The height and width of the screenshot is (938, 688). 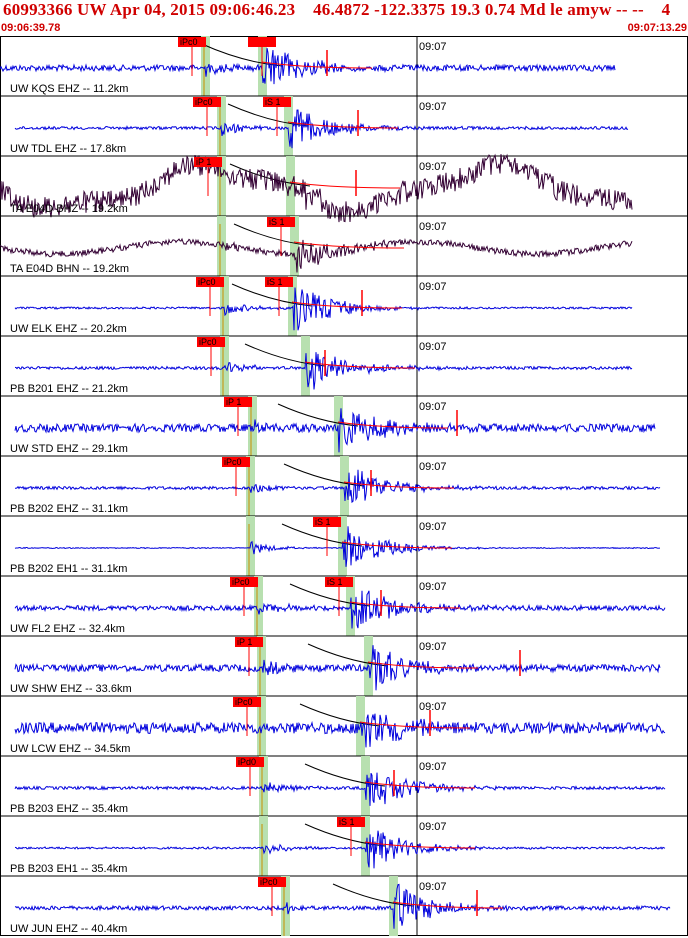 I want to click on station-channel-label: PB B203 EH1 -- 35.4km, so click(x=68, y=869).